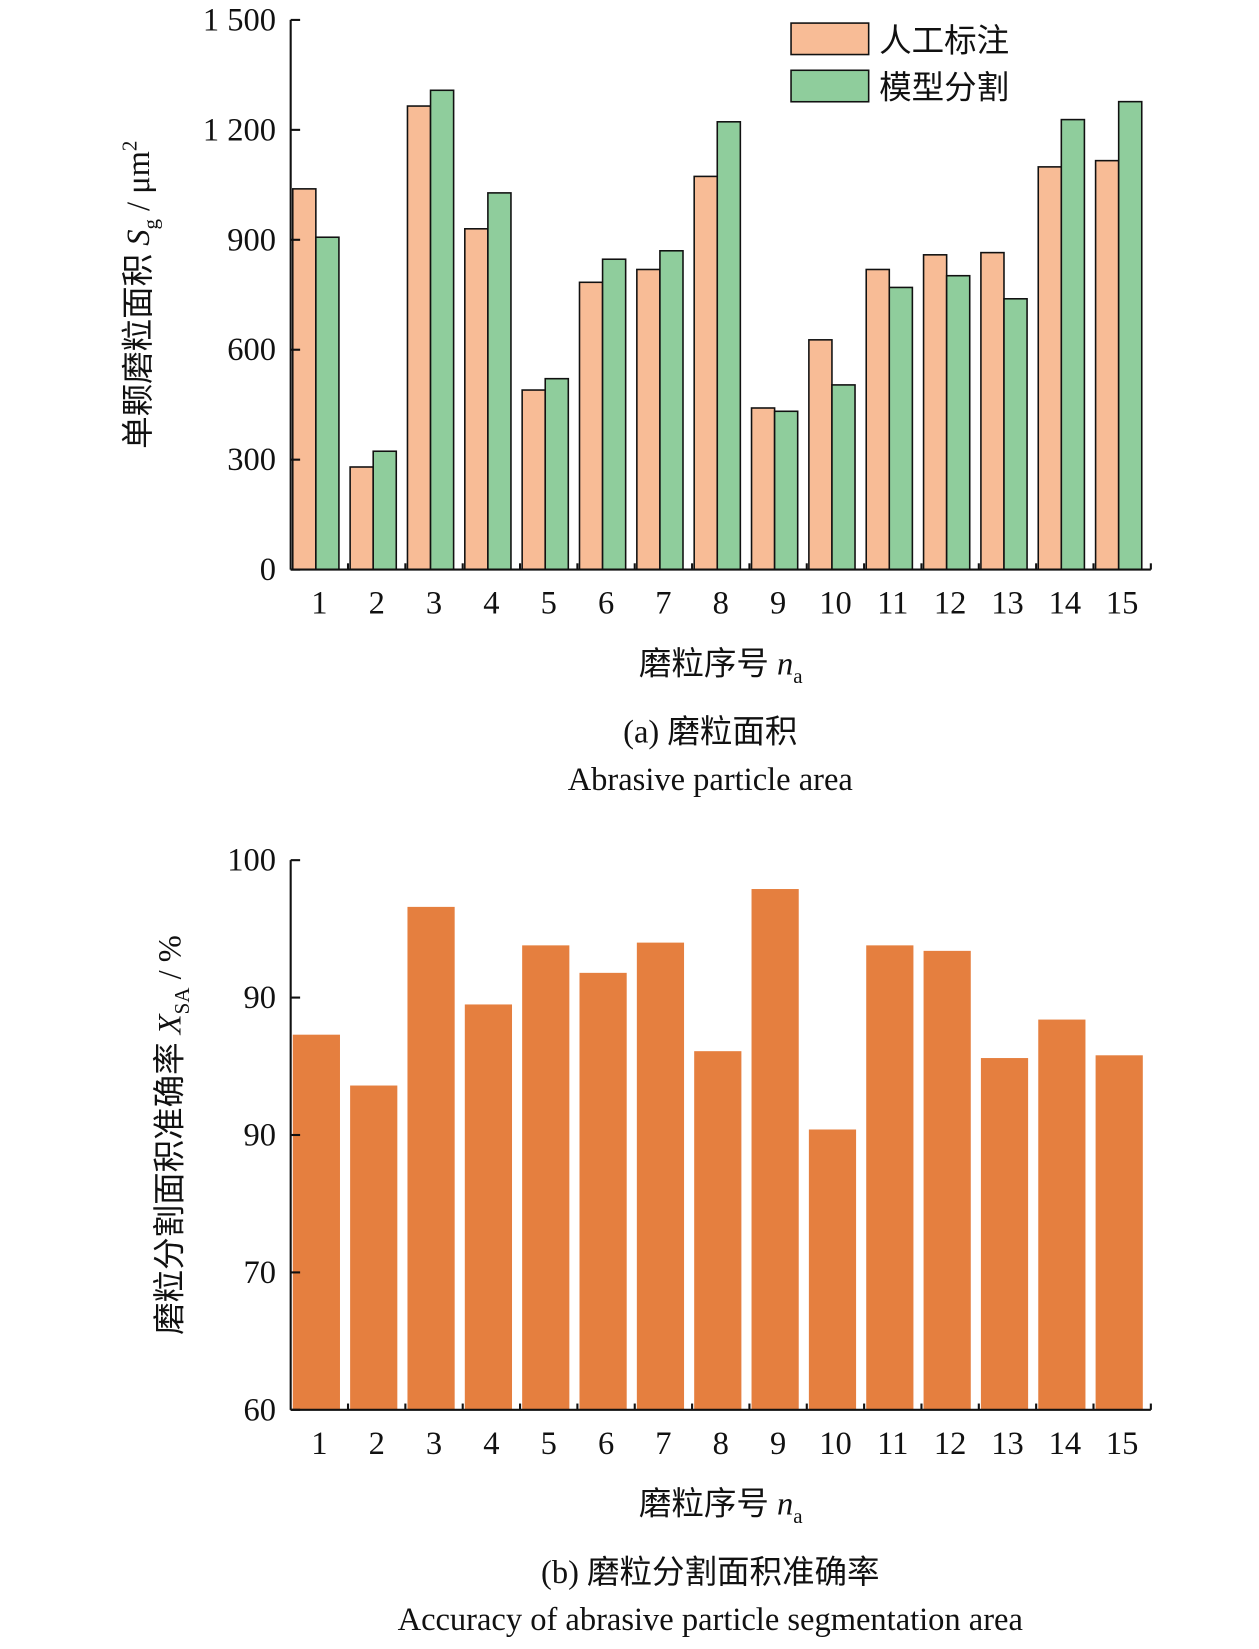 The height and width of the screenshot is (1649, 1259). Describe the element at coordinates (139, 238) in the screenshot. I see `label-var: S` at that location.